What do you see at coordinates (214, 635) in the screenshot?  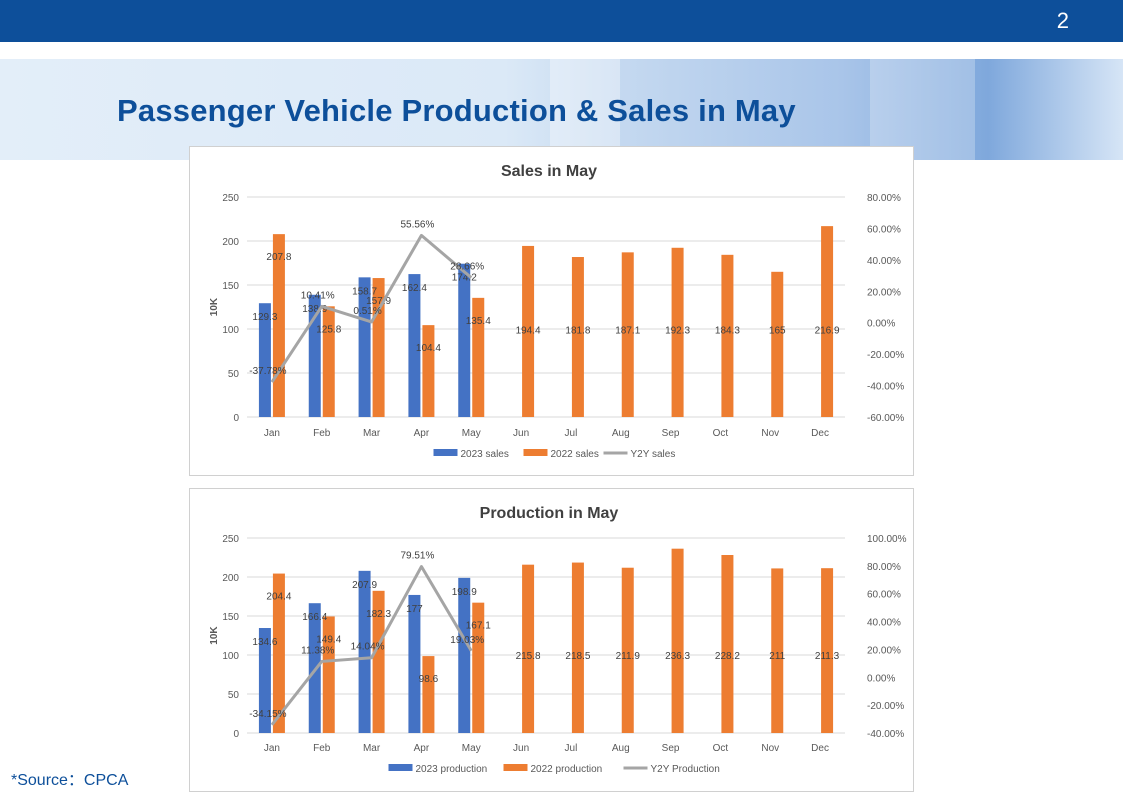 I see `y-axis-title: 10K` at bounding box center [214, 635].